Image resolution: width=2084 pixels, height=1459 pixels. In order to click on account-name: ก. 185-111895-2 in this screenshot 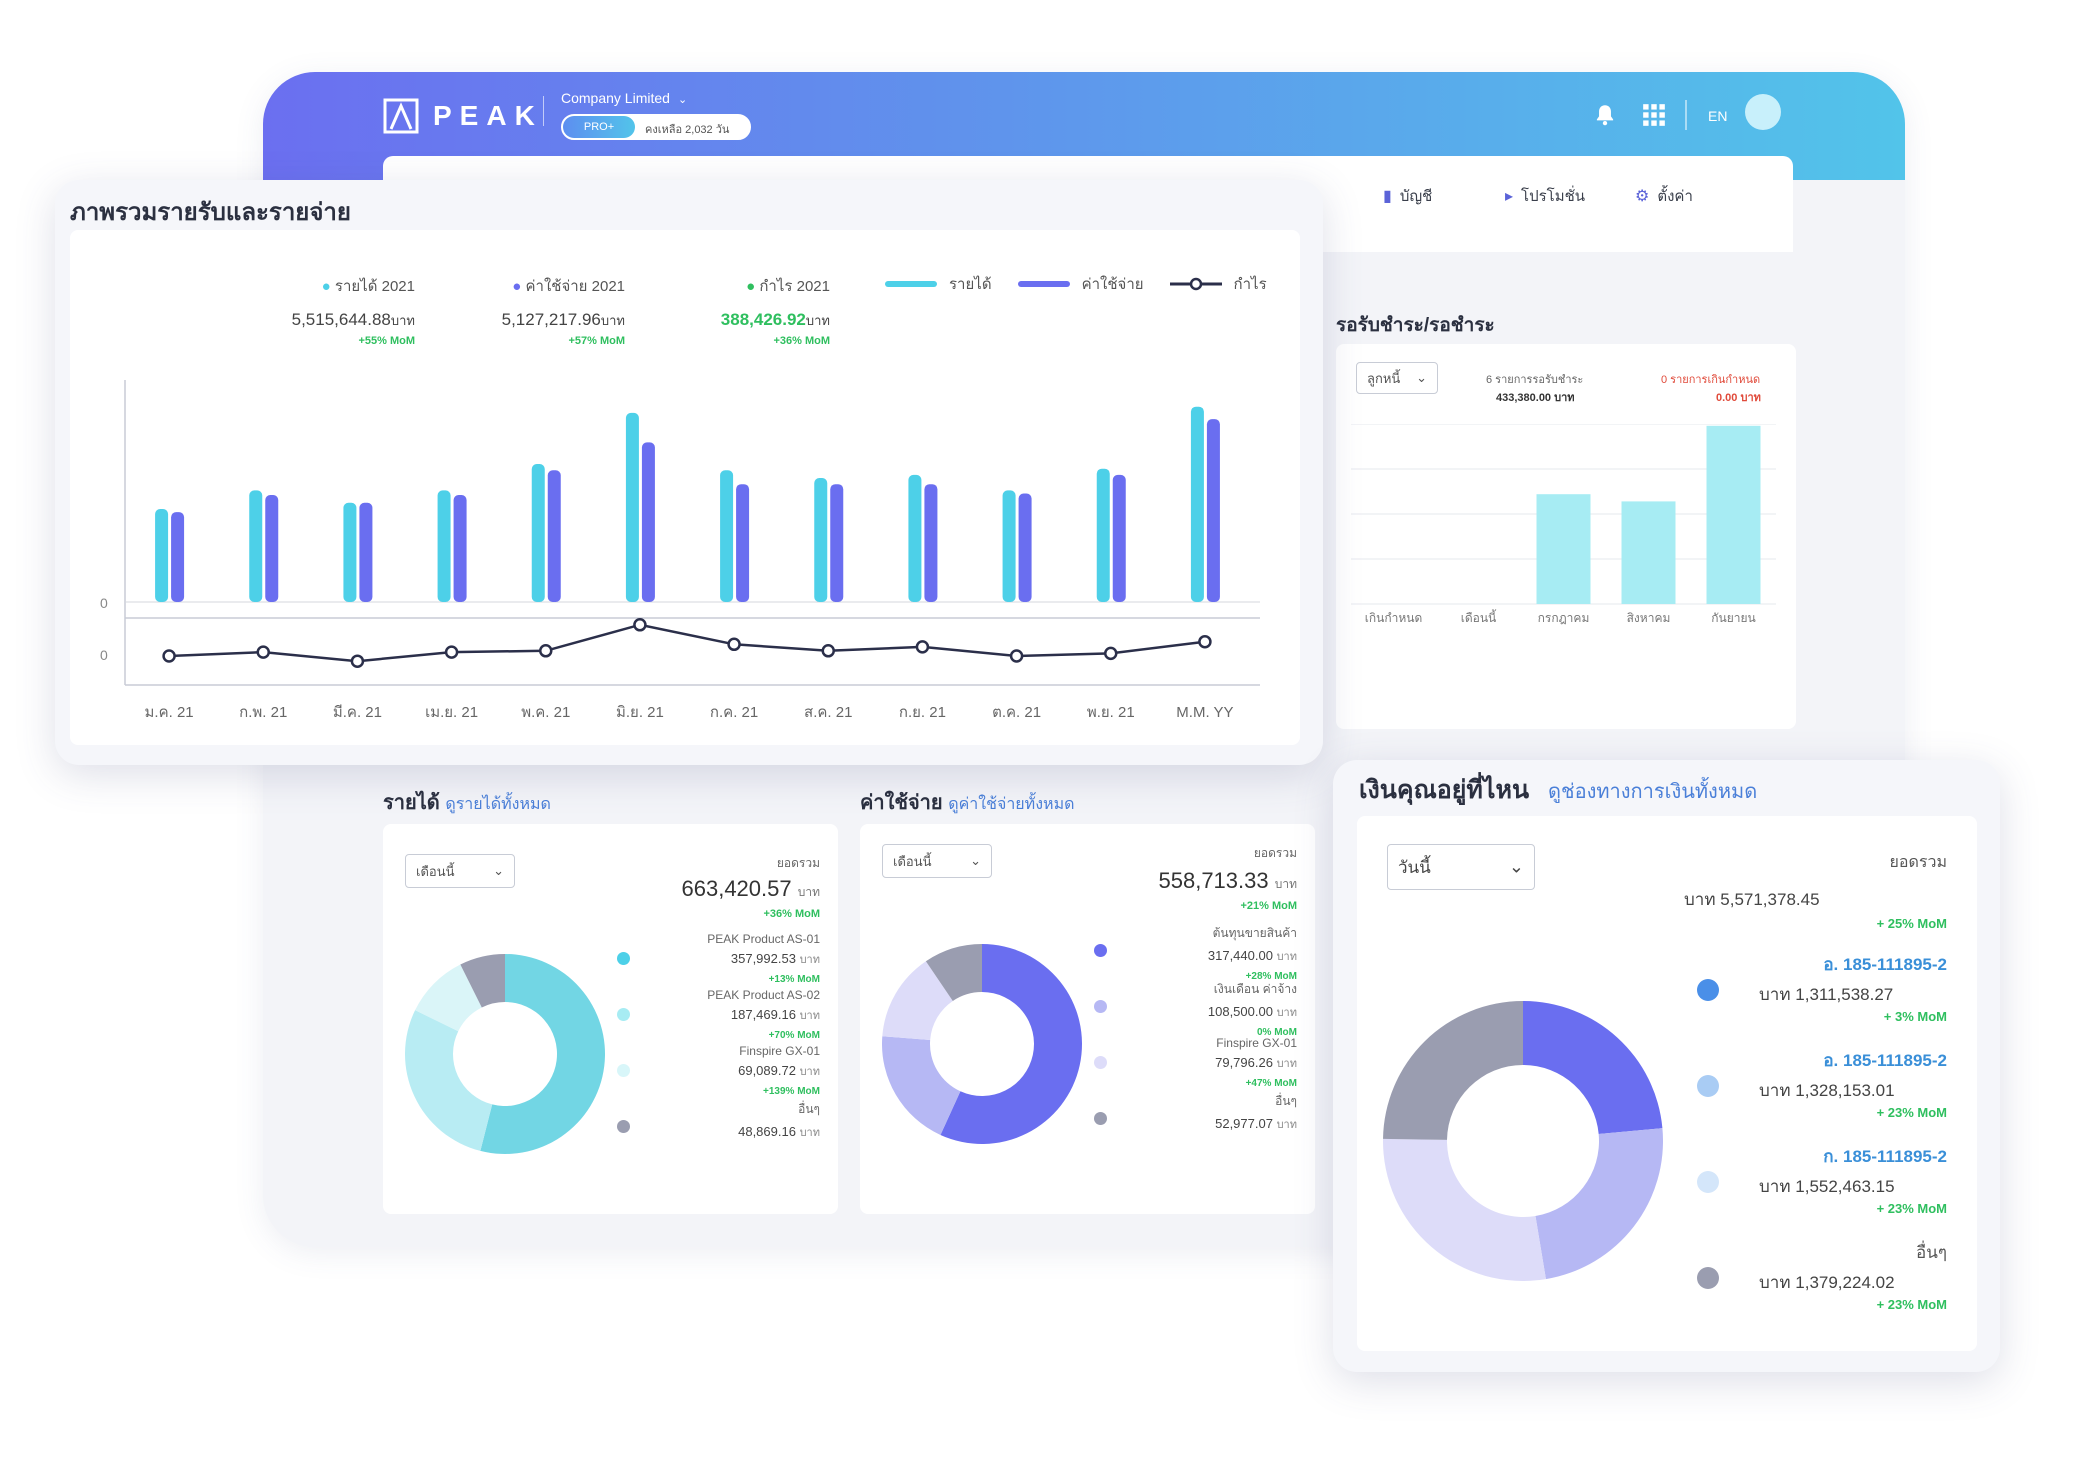, I will do `click(1885, 1156)`.